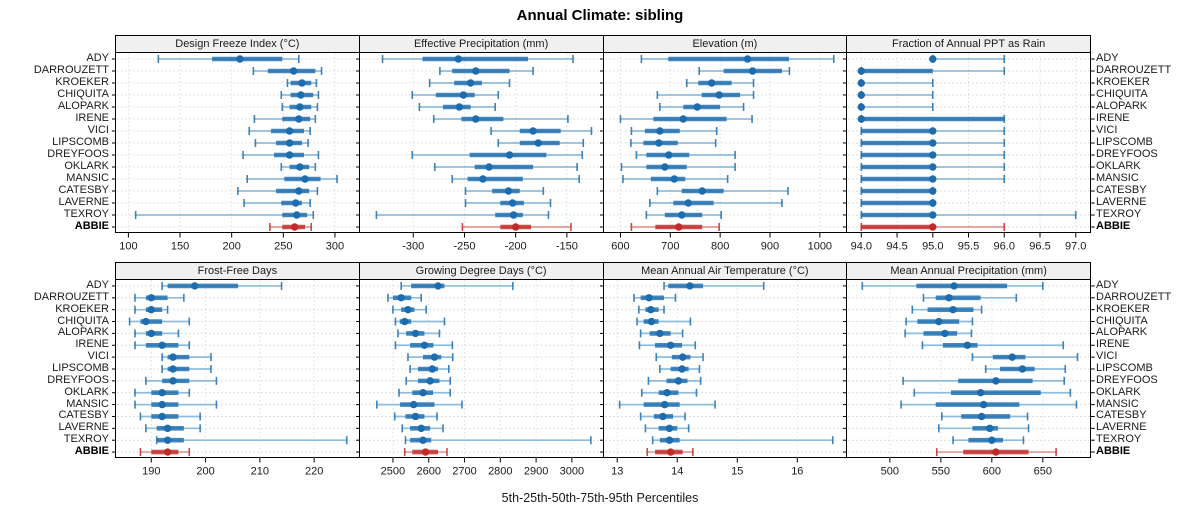  Describe the element at coordinates (235, 153) in the screenshot. I see `panel-canvas: 100 150 200 250 300` at that location.